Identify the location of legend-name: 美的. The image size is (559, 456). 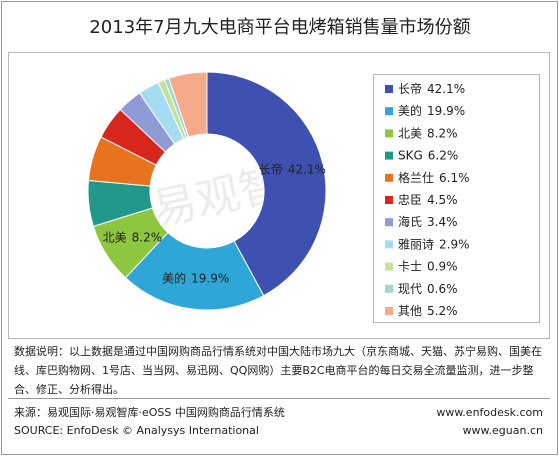
(410, 110).